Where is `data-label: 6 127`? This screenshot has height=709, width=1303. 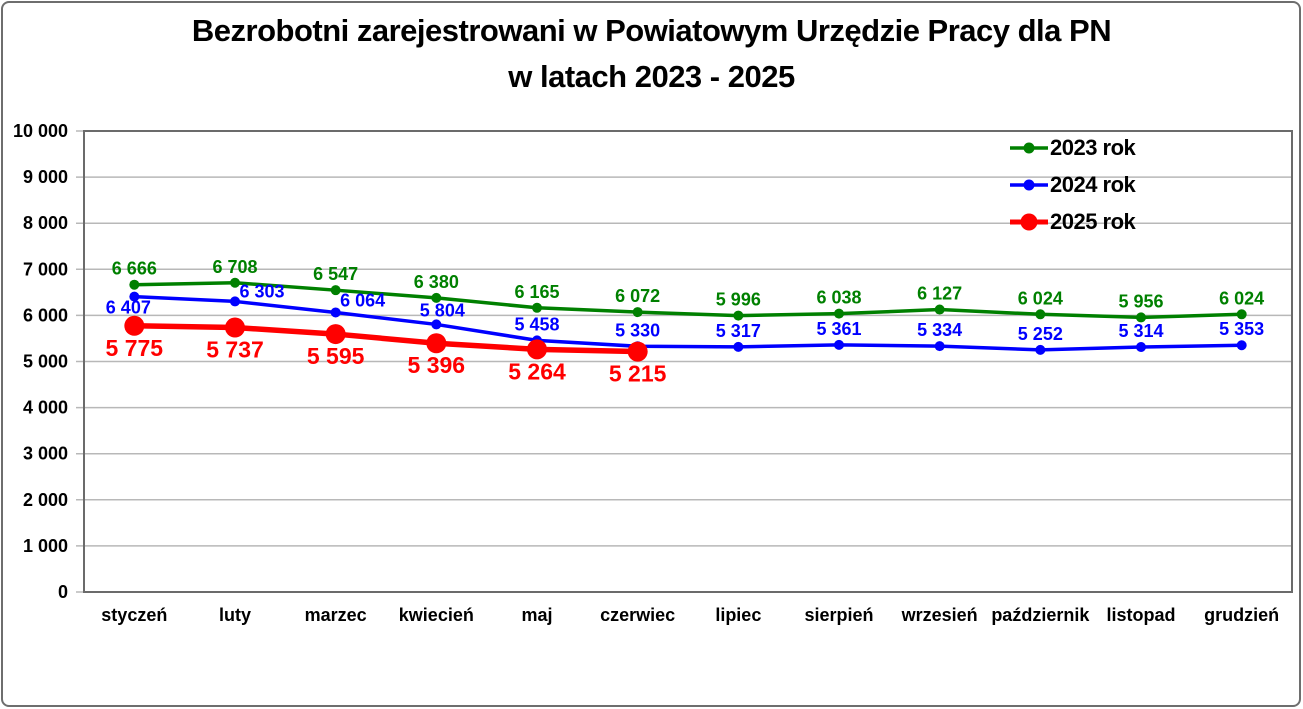 data-label: 6 127 is located at coordinates (939, 294).